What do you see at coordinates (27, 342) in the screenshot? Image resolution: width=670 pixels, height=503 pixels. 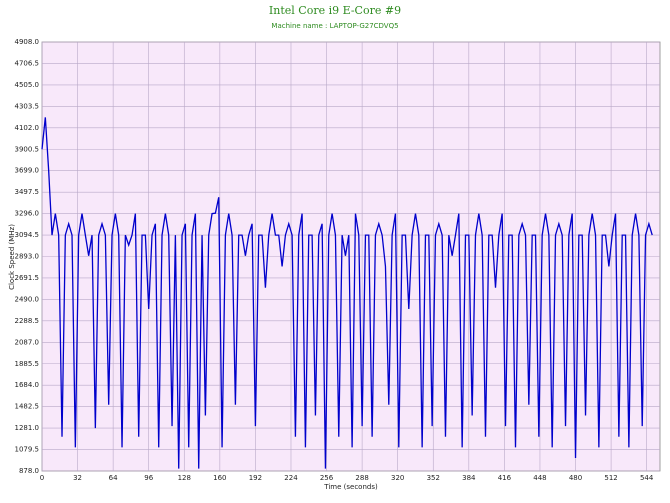 I see `y-tick-label: 2087.0` at bounding box center [27, 342].